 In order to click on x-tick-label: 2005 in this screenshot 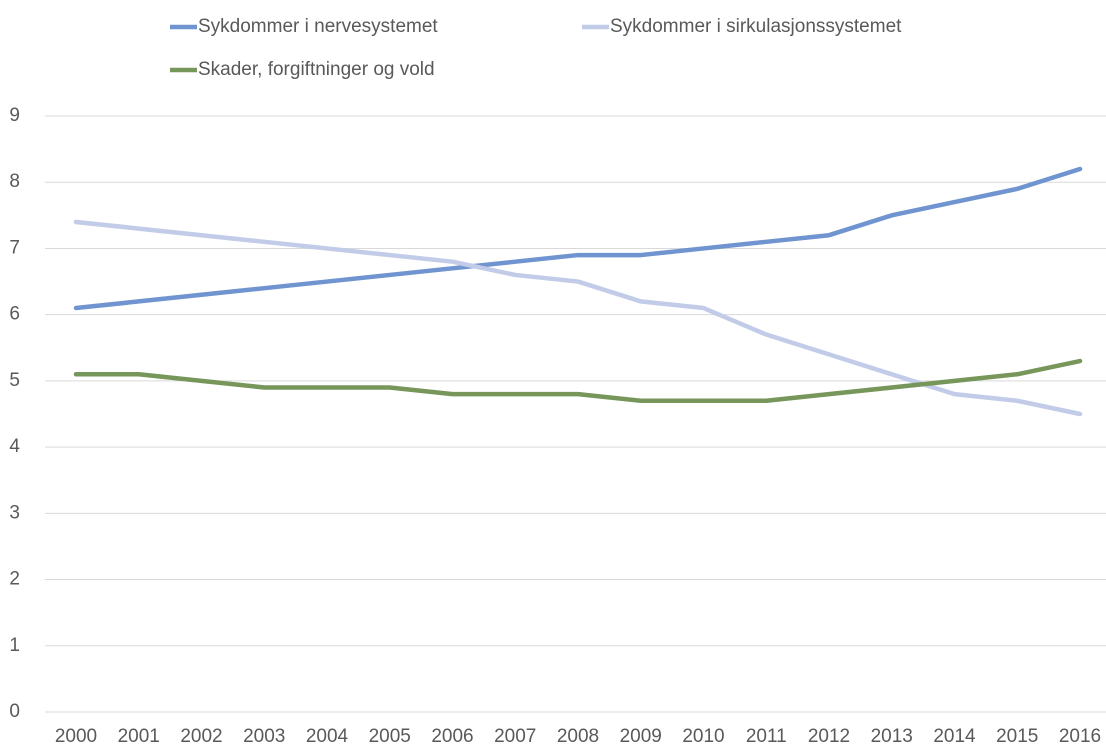, I will do `click(390, 736)`.